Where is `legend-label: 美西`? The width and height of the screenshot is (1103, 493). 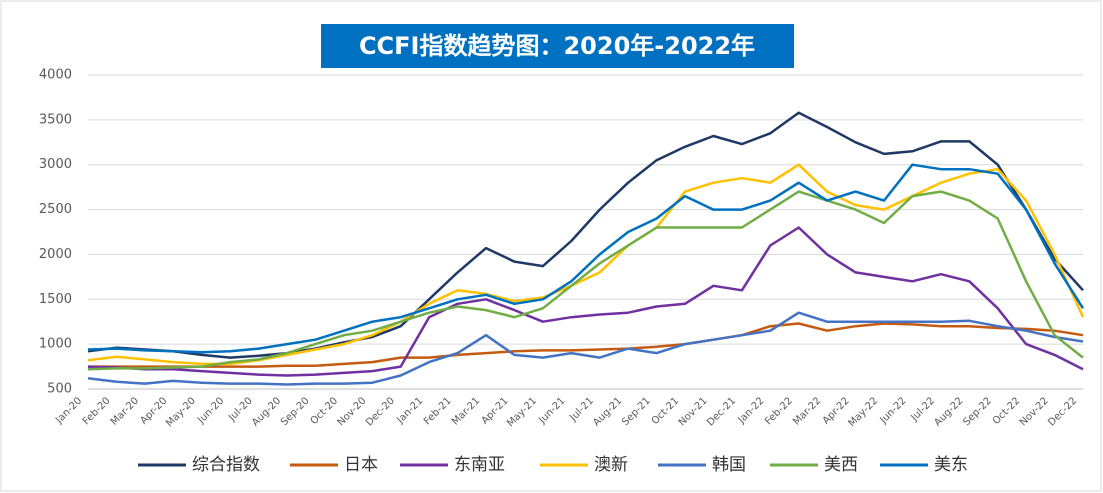
legend-label: 美西 is located at coordinates (841, 465).